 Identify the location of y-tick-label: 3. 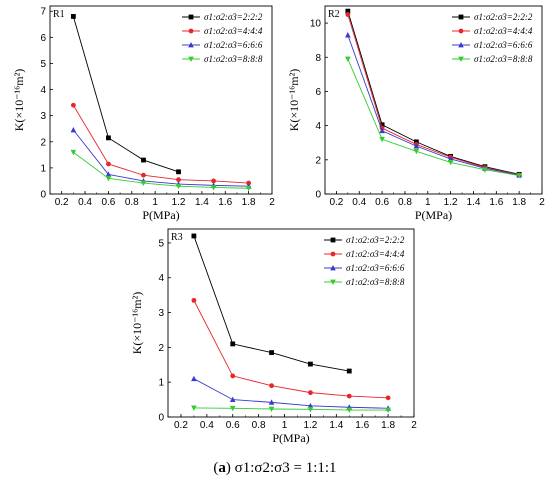
(161, 313).